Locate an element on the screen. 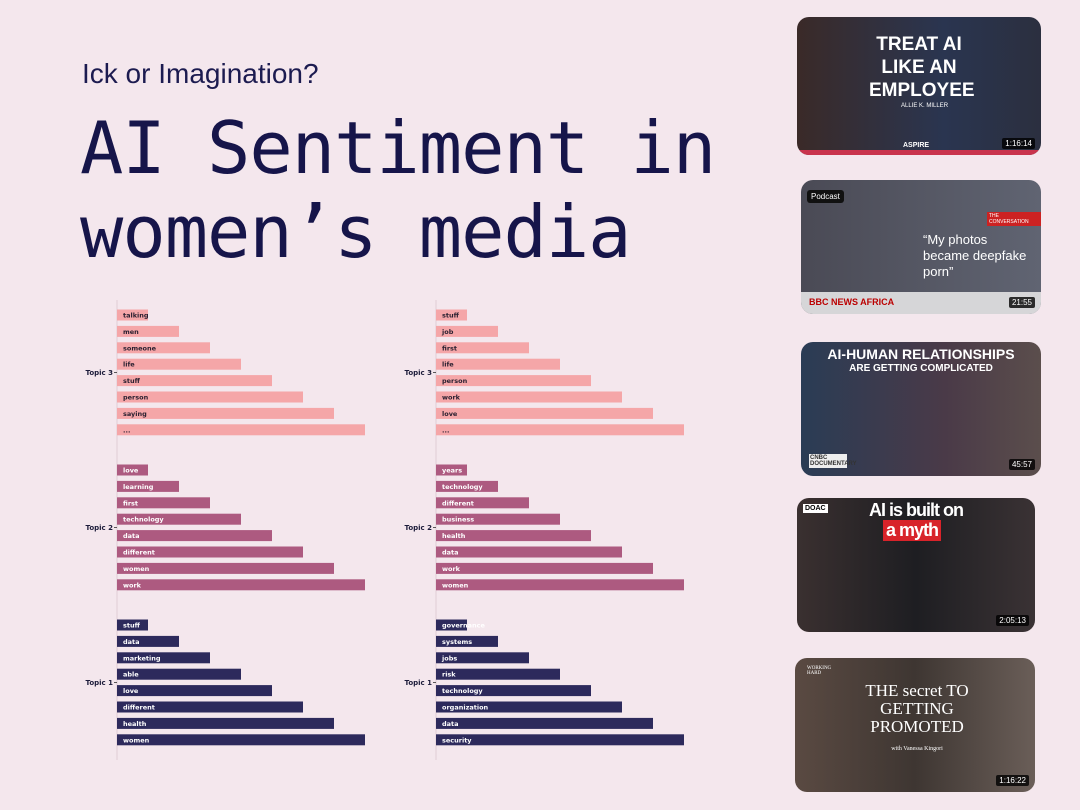 This screenshot has width=1080, height=810. bar-label: person is located at coordinates (455, 381).